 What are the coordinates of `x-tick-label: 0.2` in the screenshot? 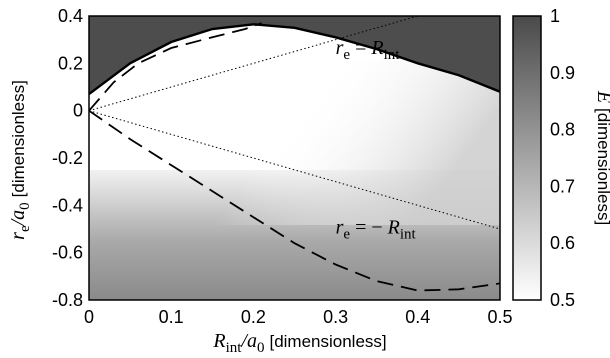 It's located at (253, 317).